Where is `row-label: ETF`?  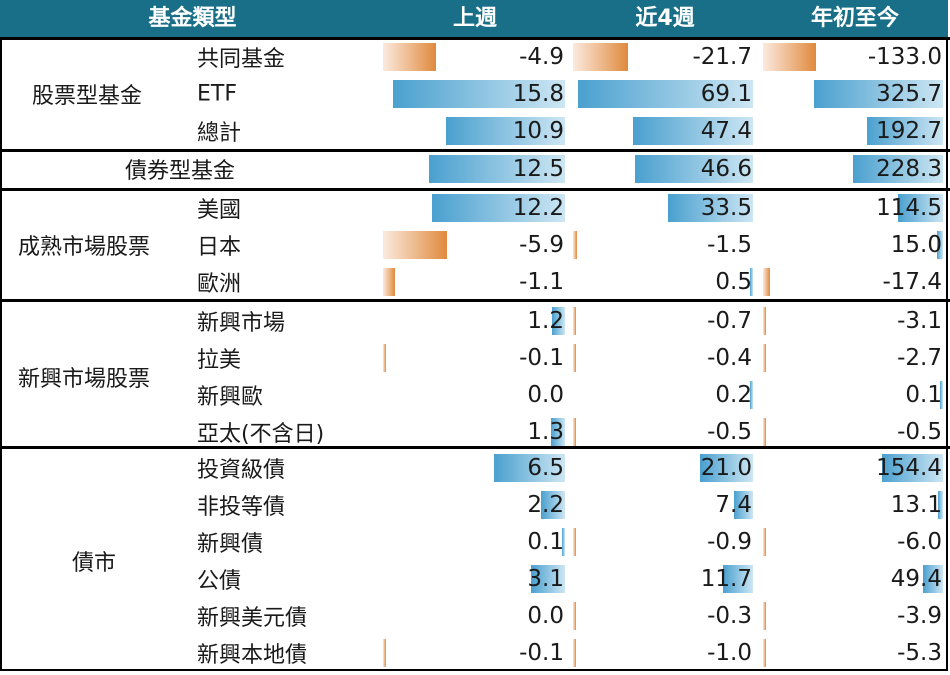 row-label: ETF is located at coordinates (217, 94).